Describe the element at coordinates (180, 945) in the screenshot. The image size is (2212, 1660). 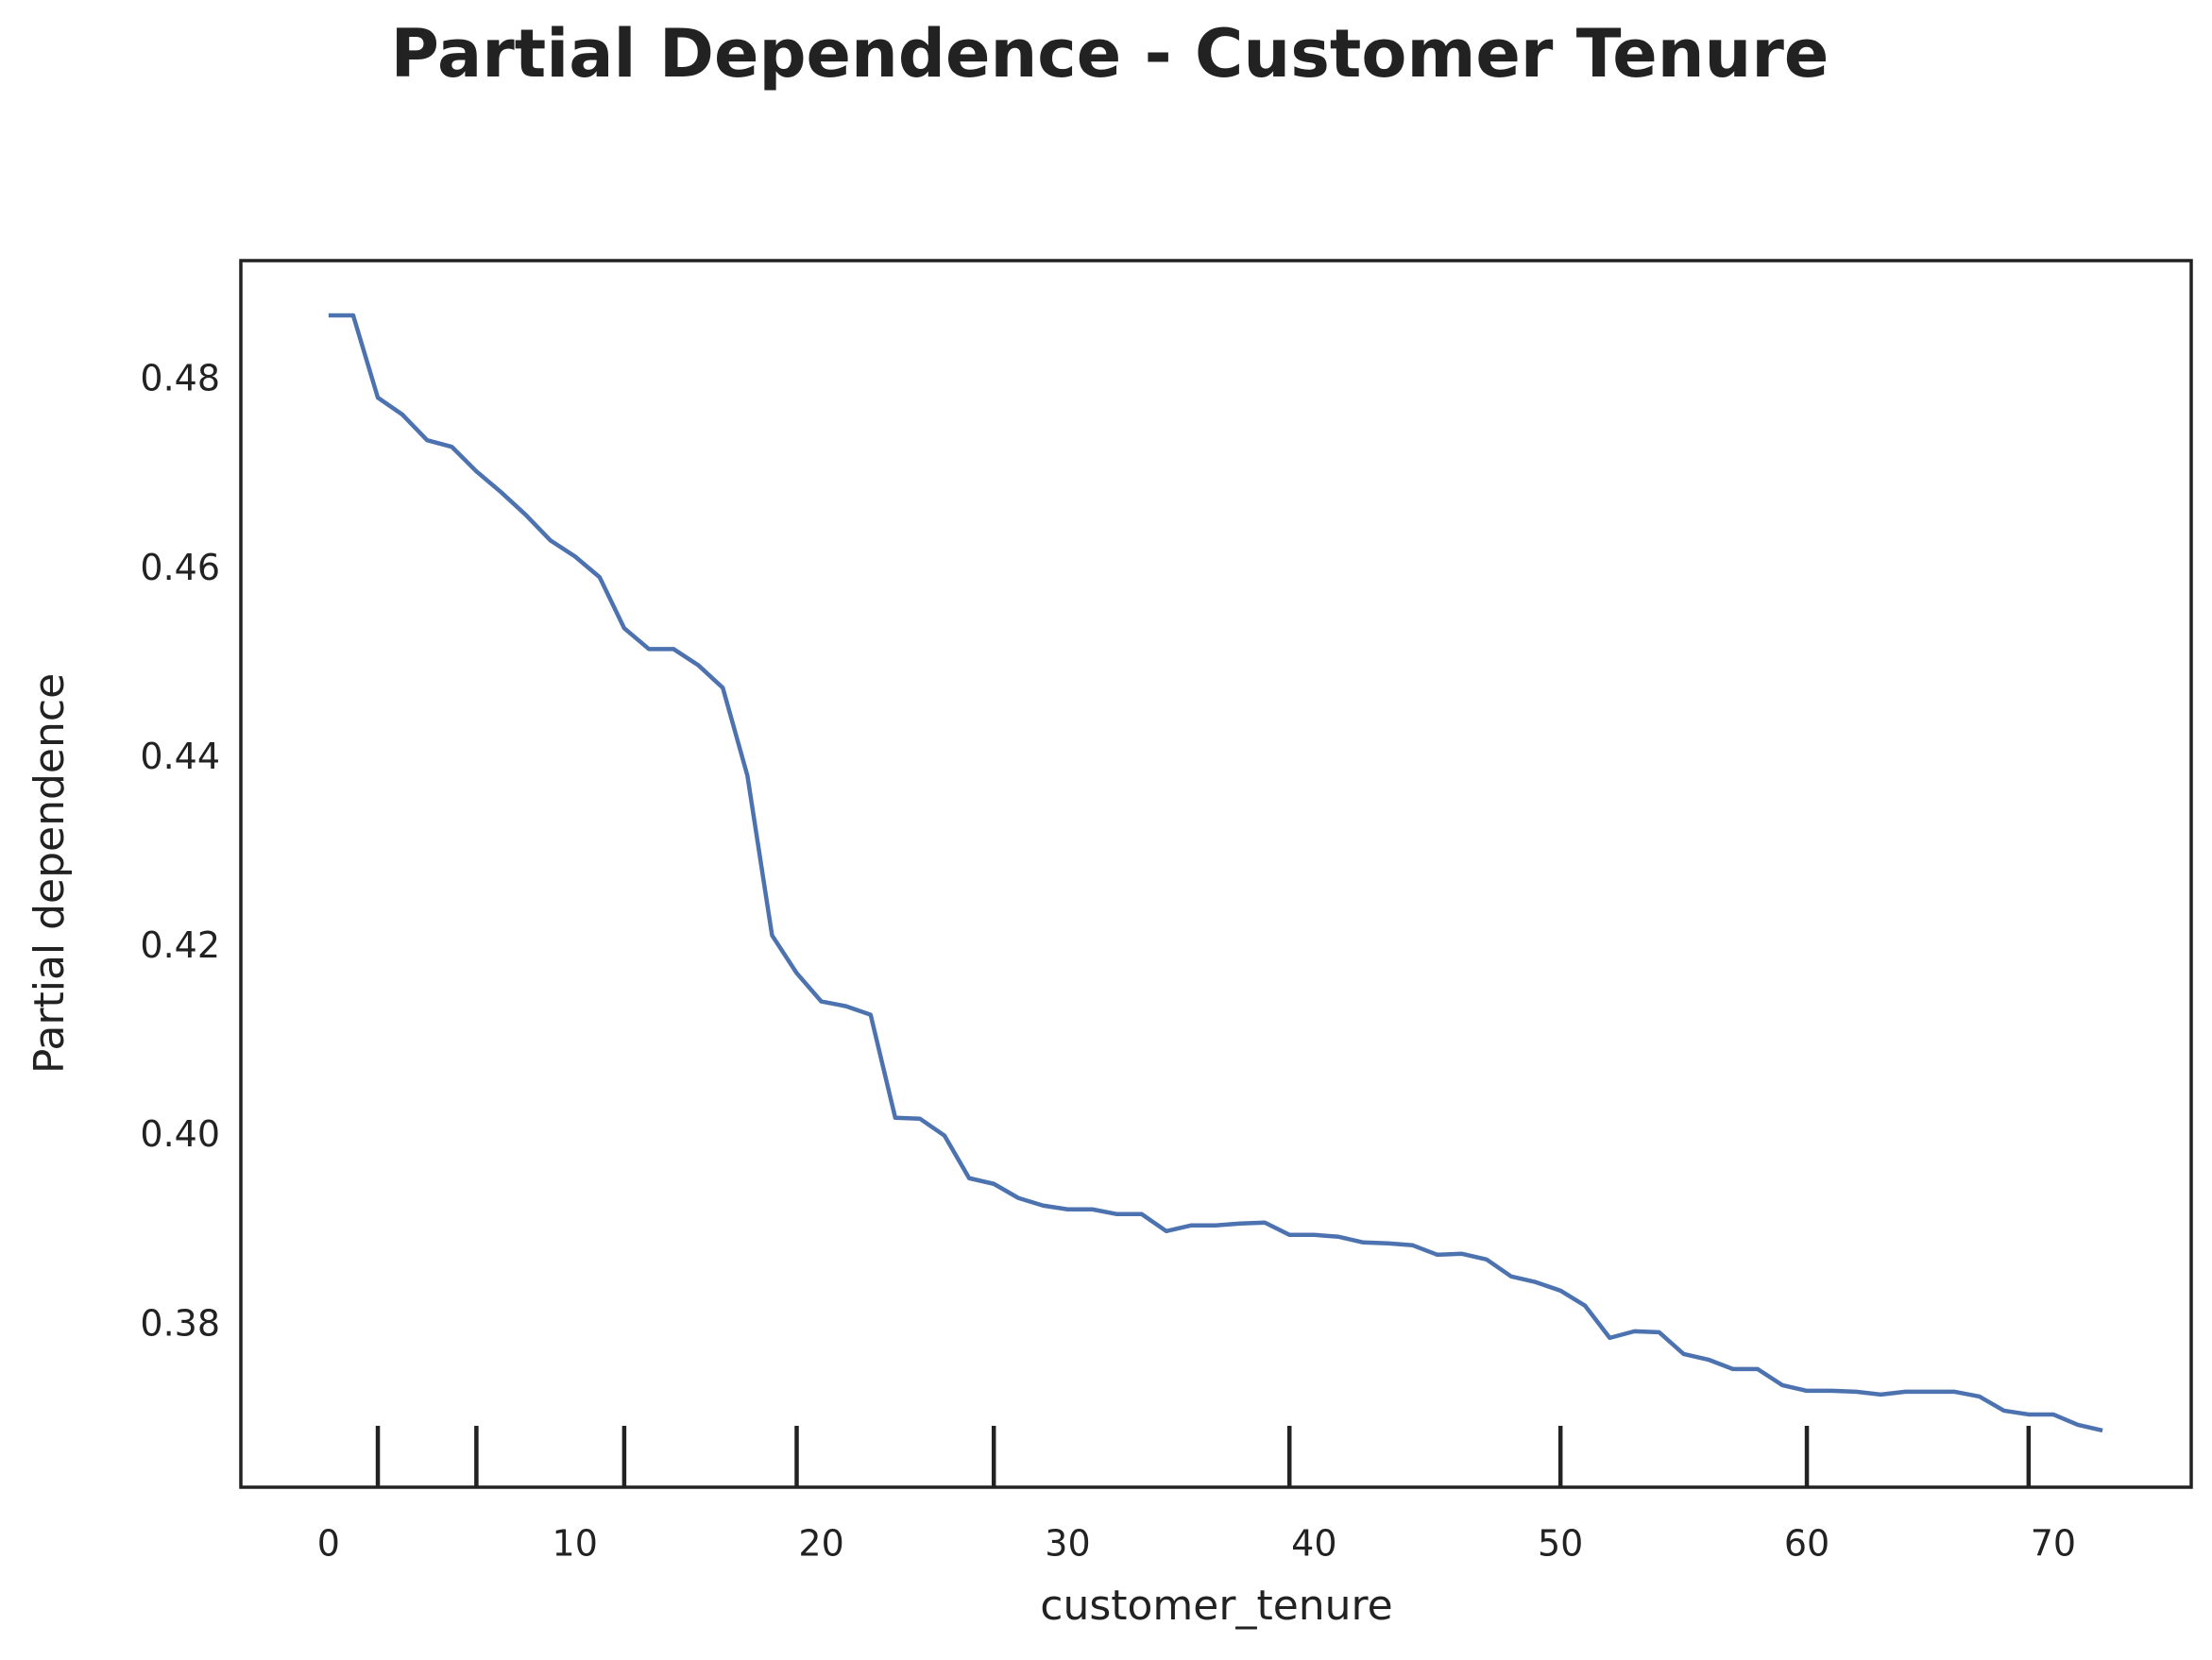
I see `y-tick-label: 0.42` at that location.